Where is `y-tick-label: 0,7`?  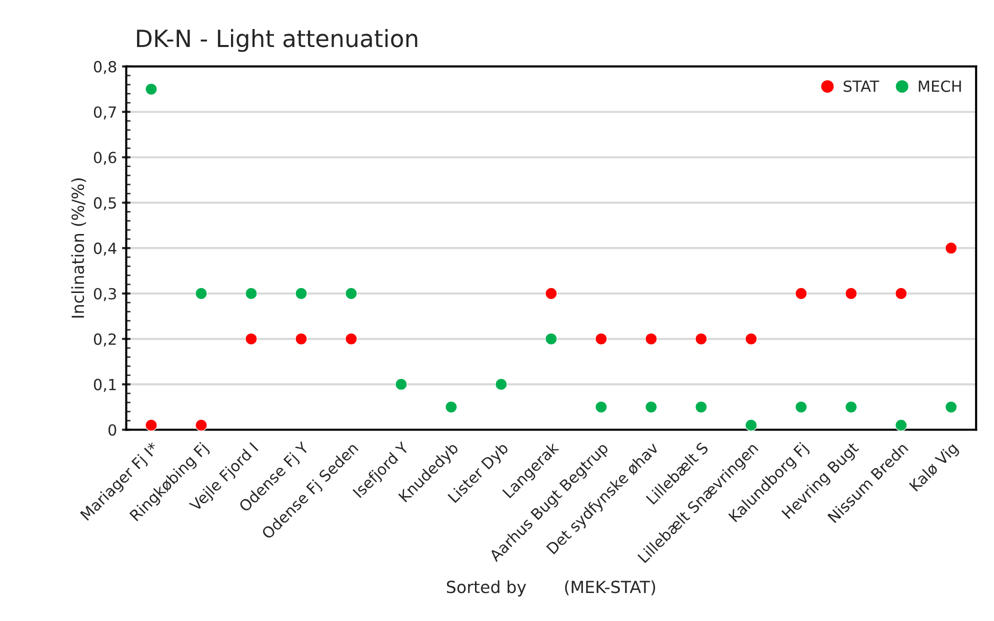
y-tick-label: 0,7 is located at coordinates (105, 113).